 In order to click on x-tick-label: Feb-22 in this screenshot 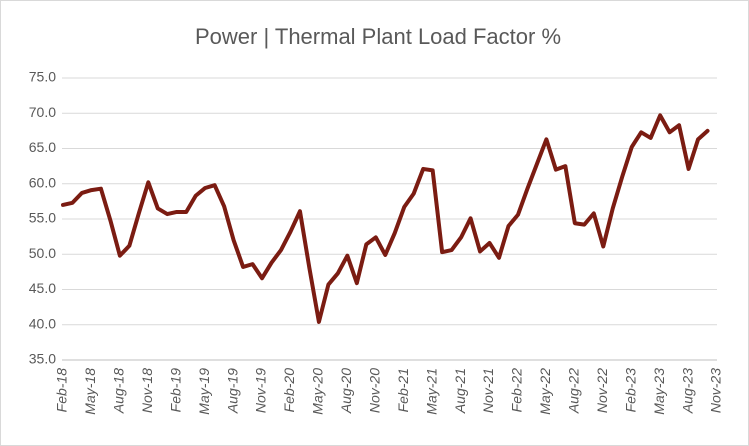, I will do `click(517, 390)`.